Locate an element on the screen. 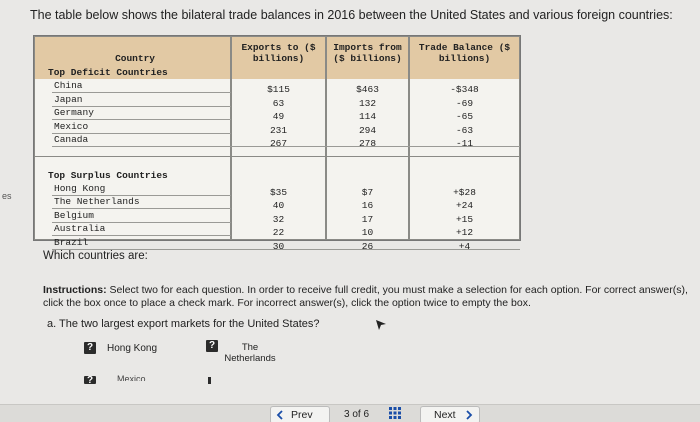 Image resolution: width=700 pixels, height=422 pixels. value-cell: 40 is located at coordinates (278, 205).